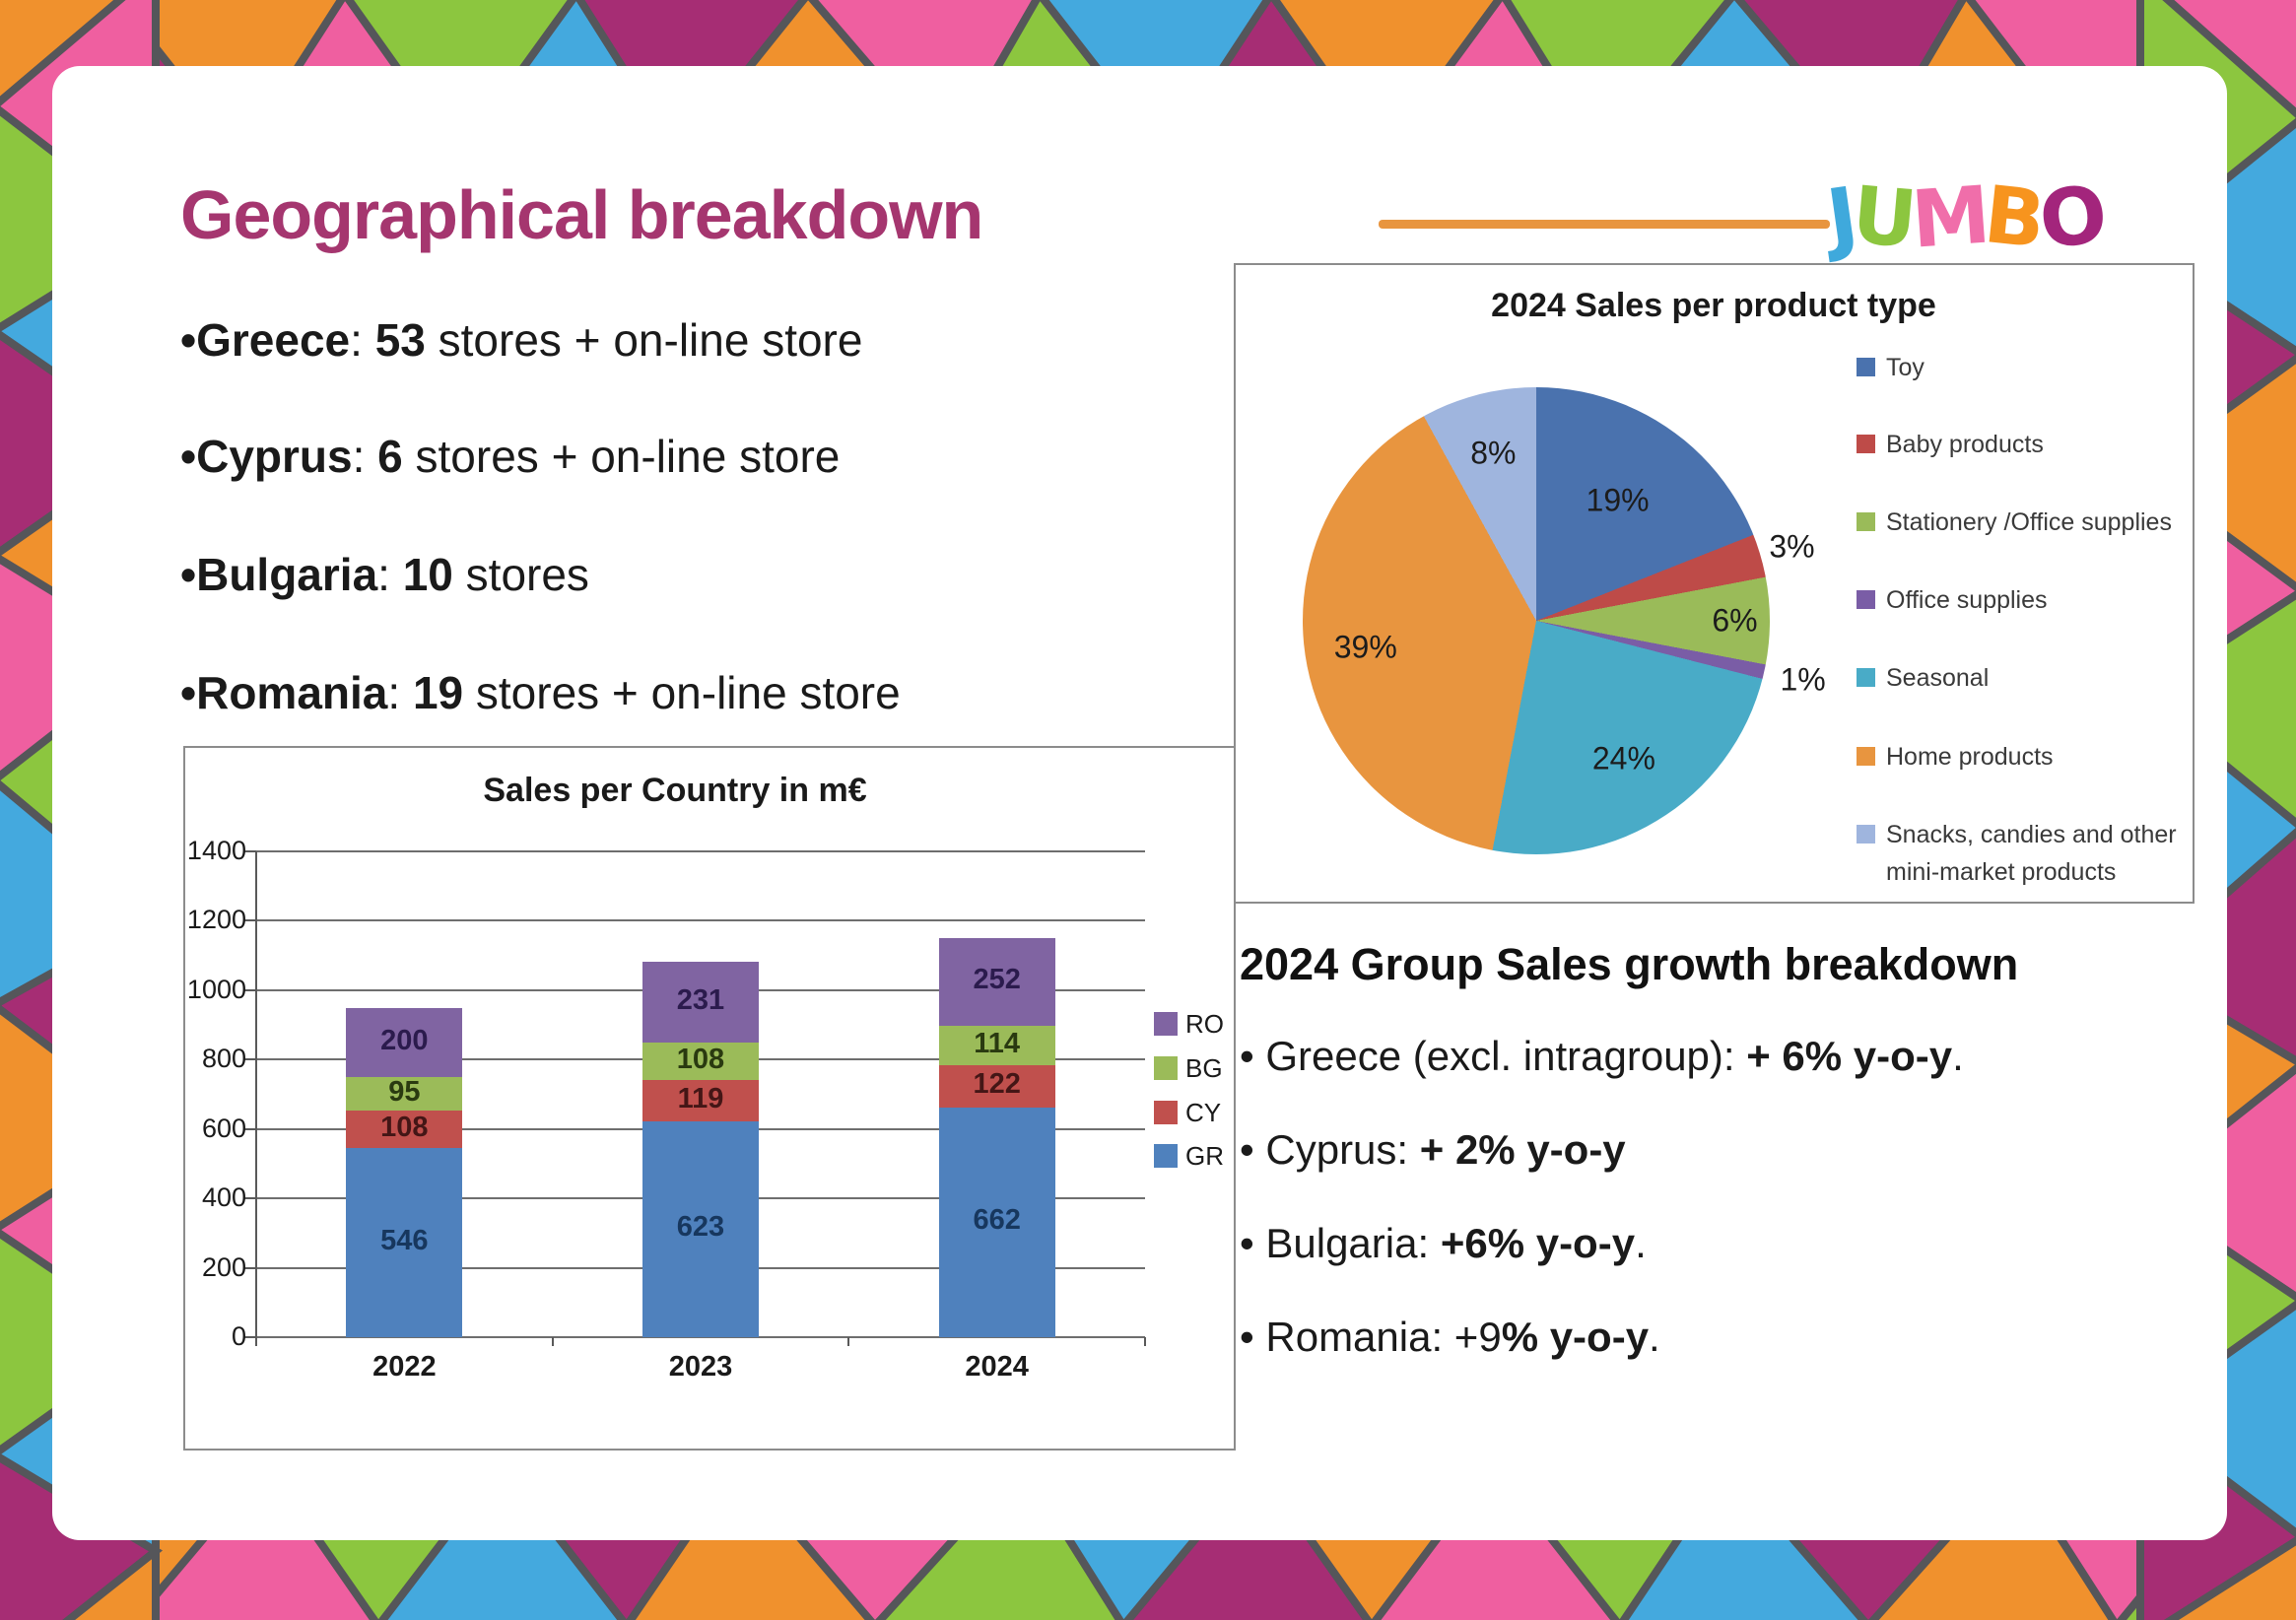 The image size is (2296, 1620). What do you see at coordinates (2024, 757) in the screenshot?
I see `pie-legend-item: Home products` at bounding box center [2024, 757].